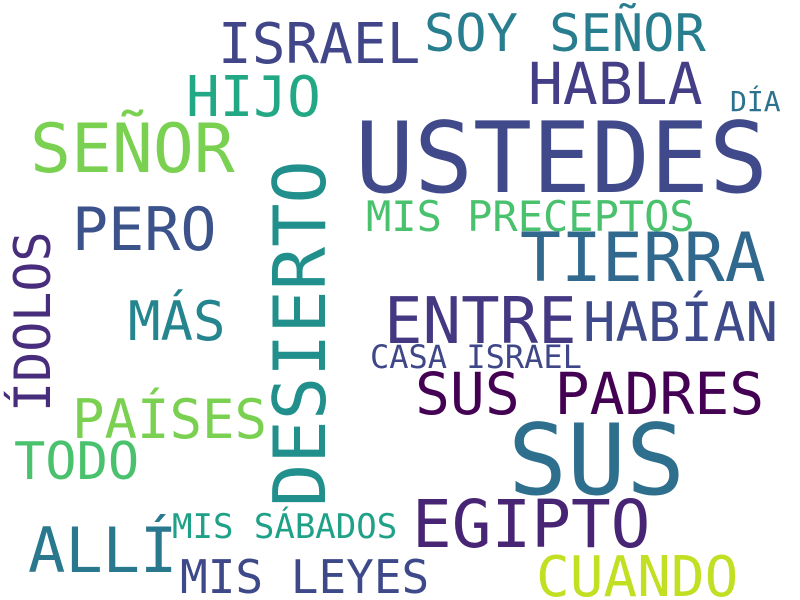 This screenshot has height=600, width=800. I want to click on word-sus-padres: SUS PADRES, so click(590, 394).